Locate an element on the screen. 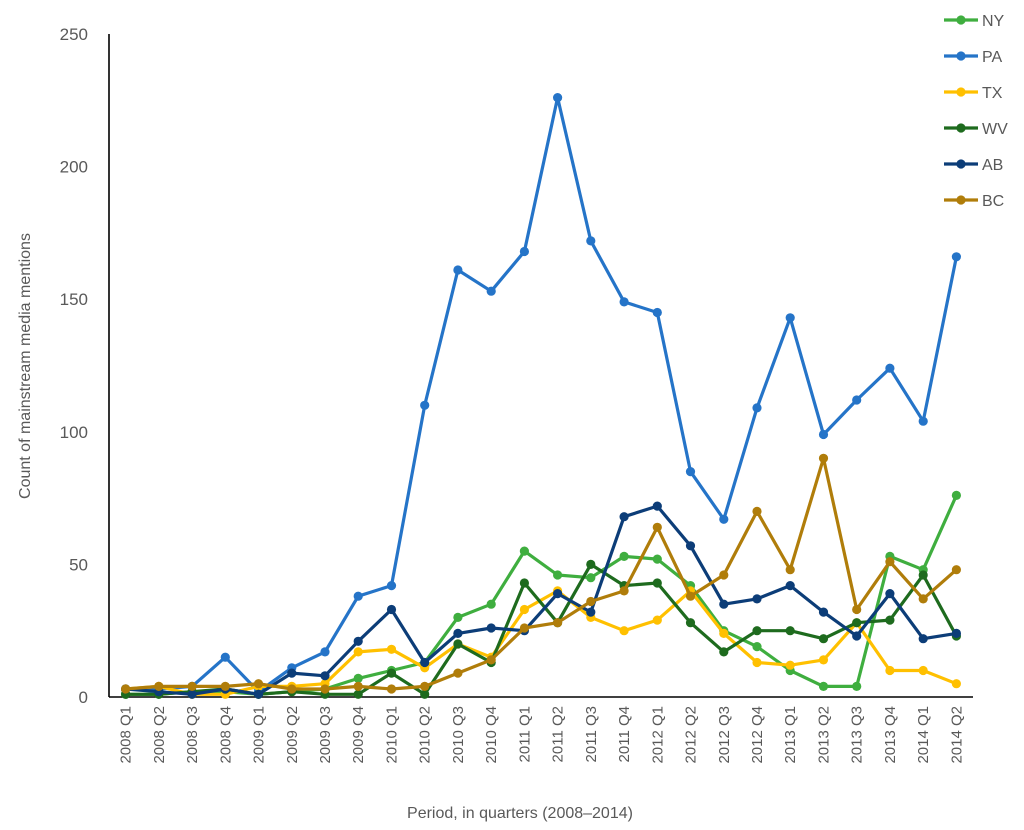 The image size is (1024, 830). x-tick-label: 2009 Q1 is located at coordinates (259, 735).